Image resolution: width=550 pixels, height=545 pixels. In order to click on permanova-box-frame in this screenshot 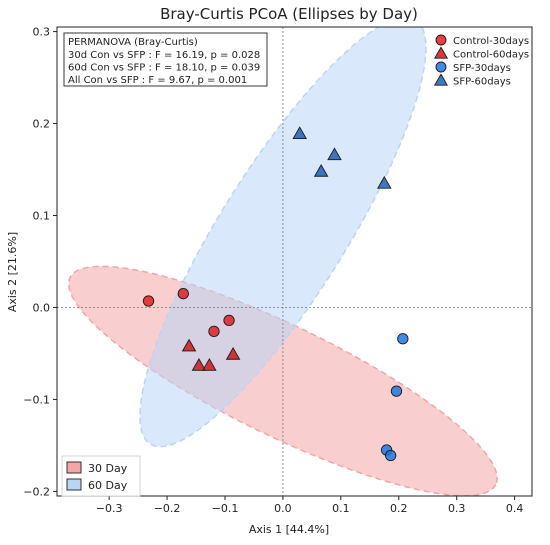, I will do `click(165, 59)`.